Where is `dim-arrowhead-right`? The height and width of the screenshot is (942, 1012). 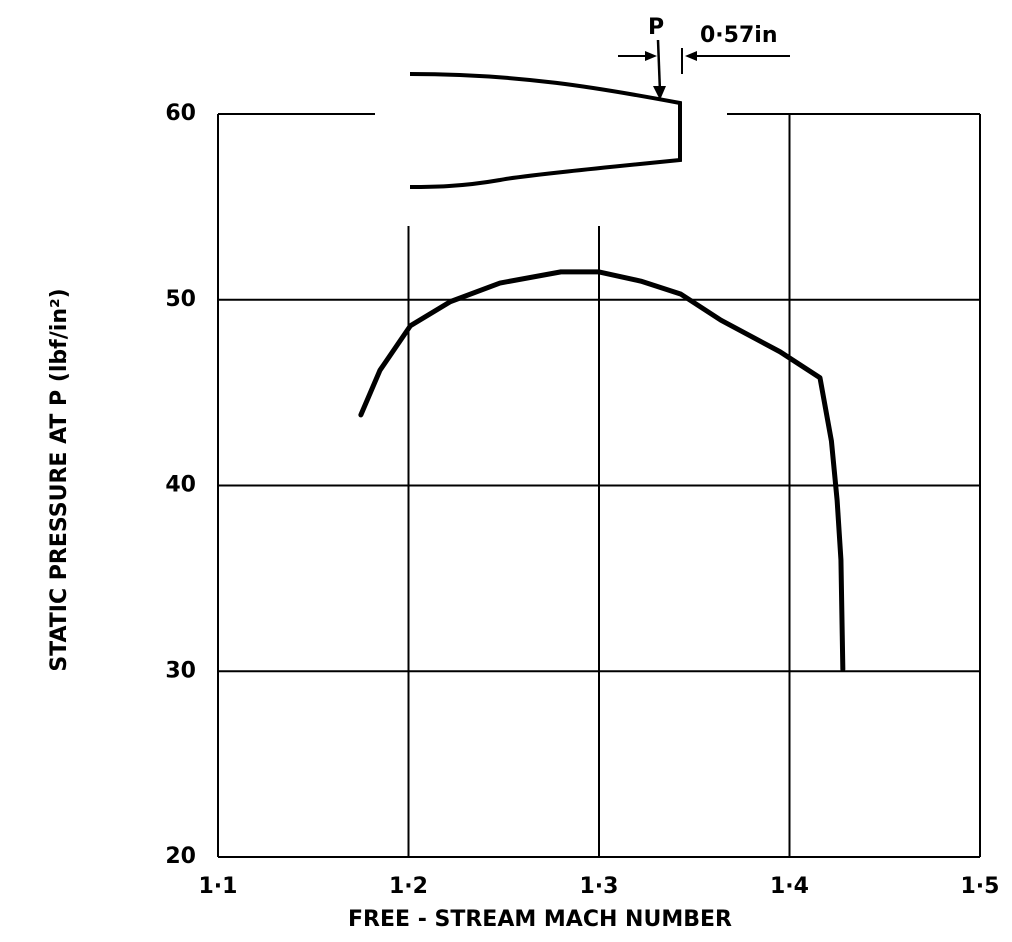
dim-arrowhead-right is located at coordinates (691, 56).